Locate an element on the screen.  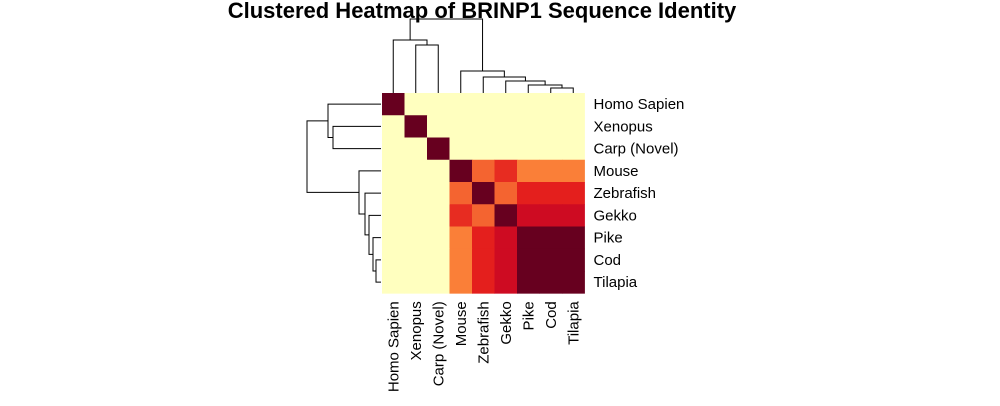
heatmap-cell-xenopus-gekko is located at coordinates (506, 126).